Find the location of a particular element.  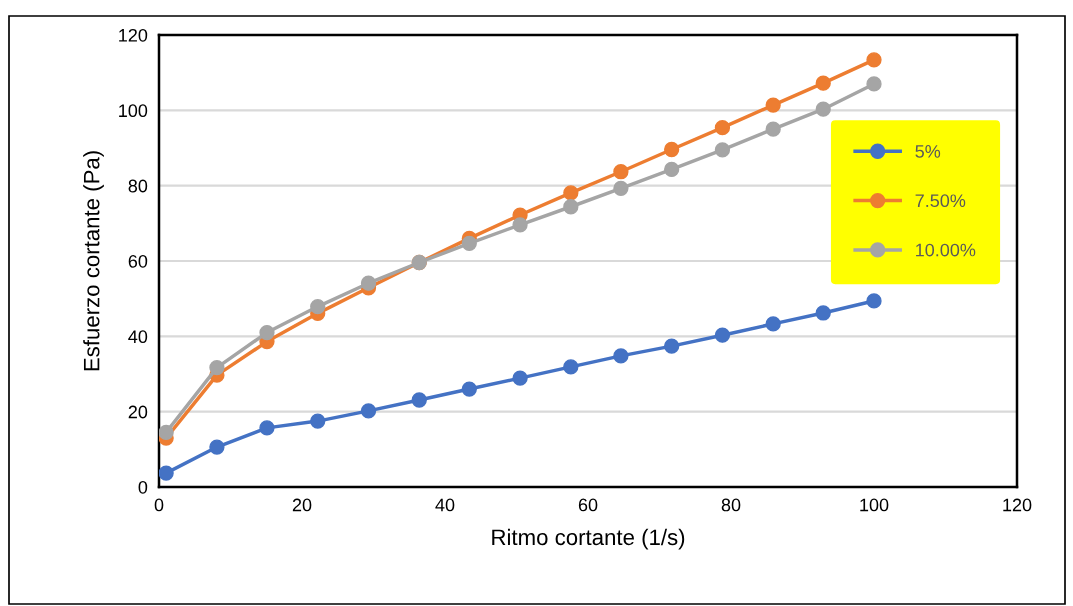

y-tick-label: 40 is located at coordinates (138, 337).